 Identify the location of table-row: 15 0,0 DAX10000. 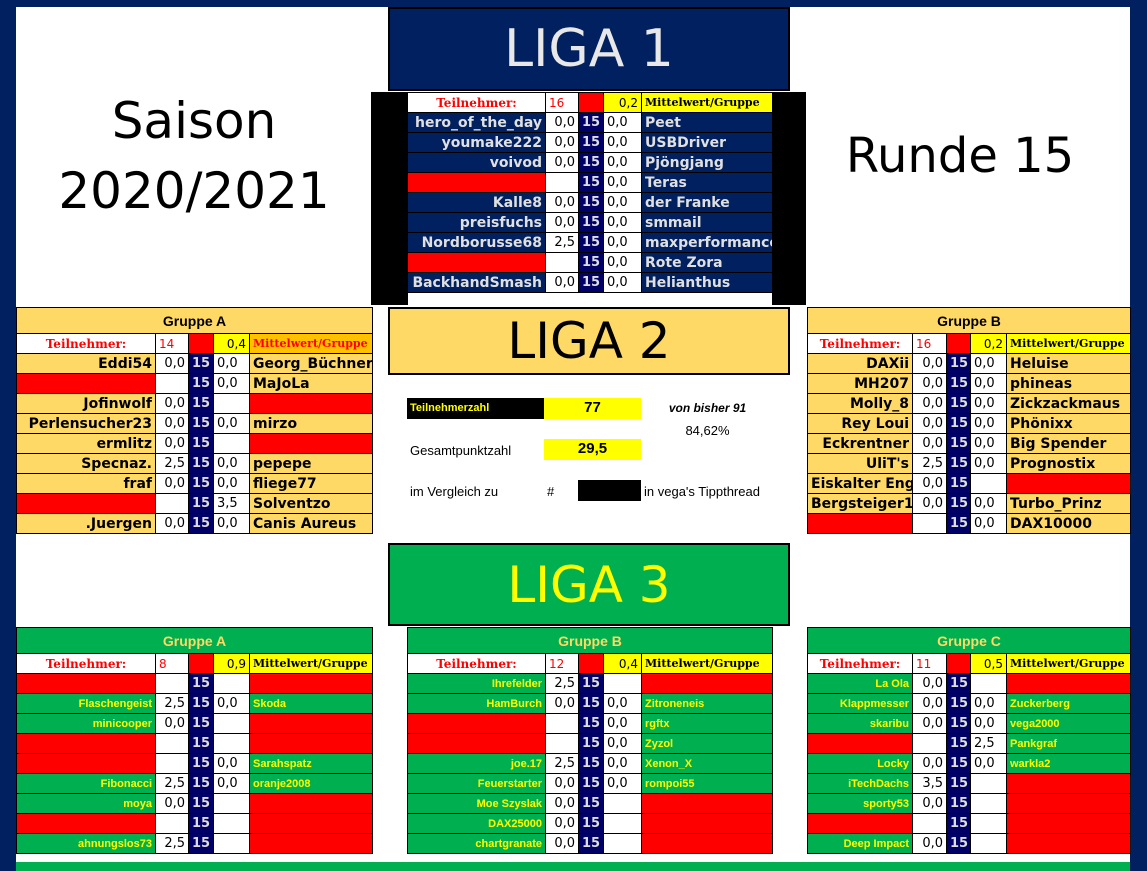
(969, 523).